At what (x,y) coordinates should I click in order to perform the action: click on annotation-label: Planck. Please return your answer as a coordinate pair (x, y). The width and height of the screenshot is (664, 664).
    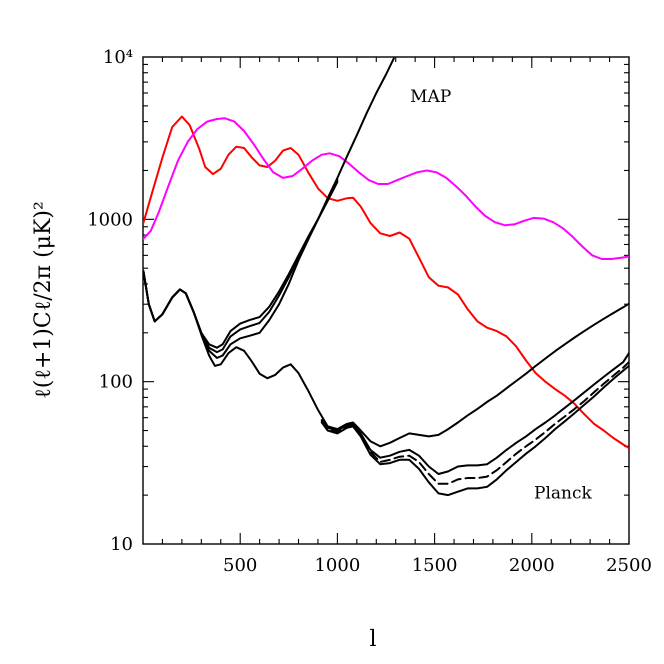
    Looking at the image, I should click on (563, 494).